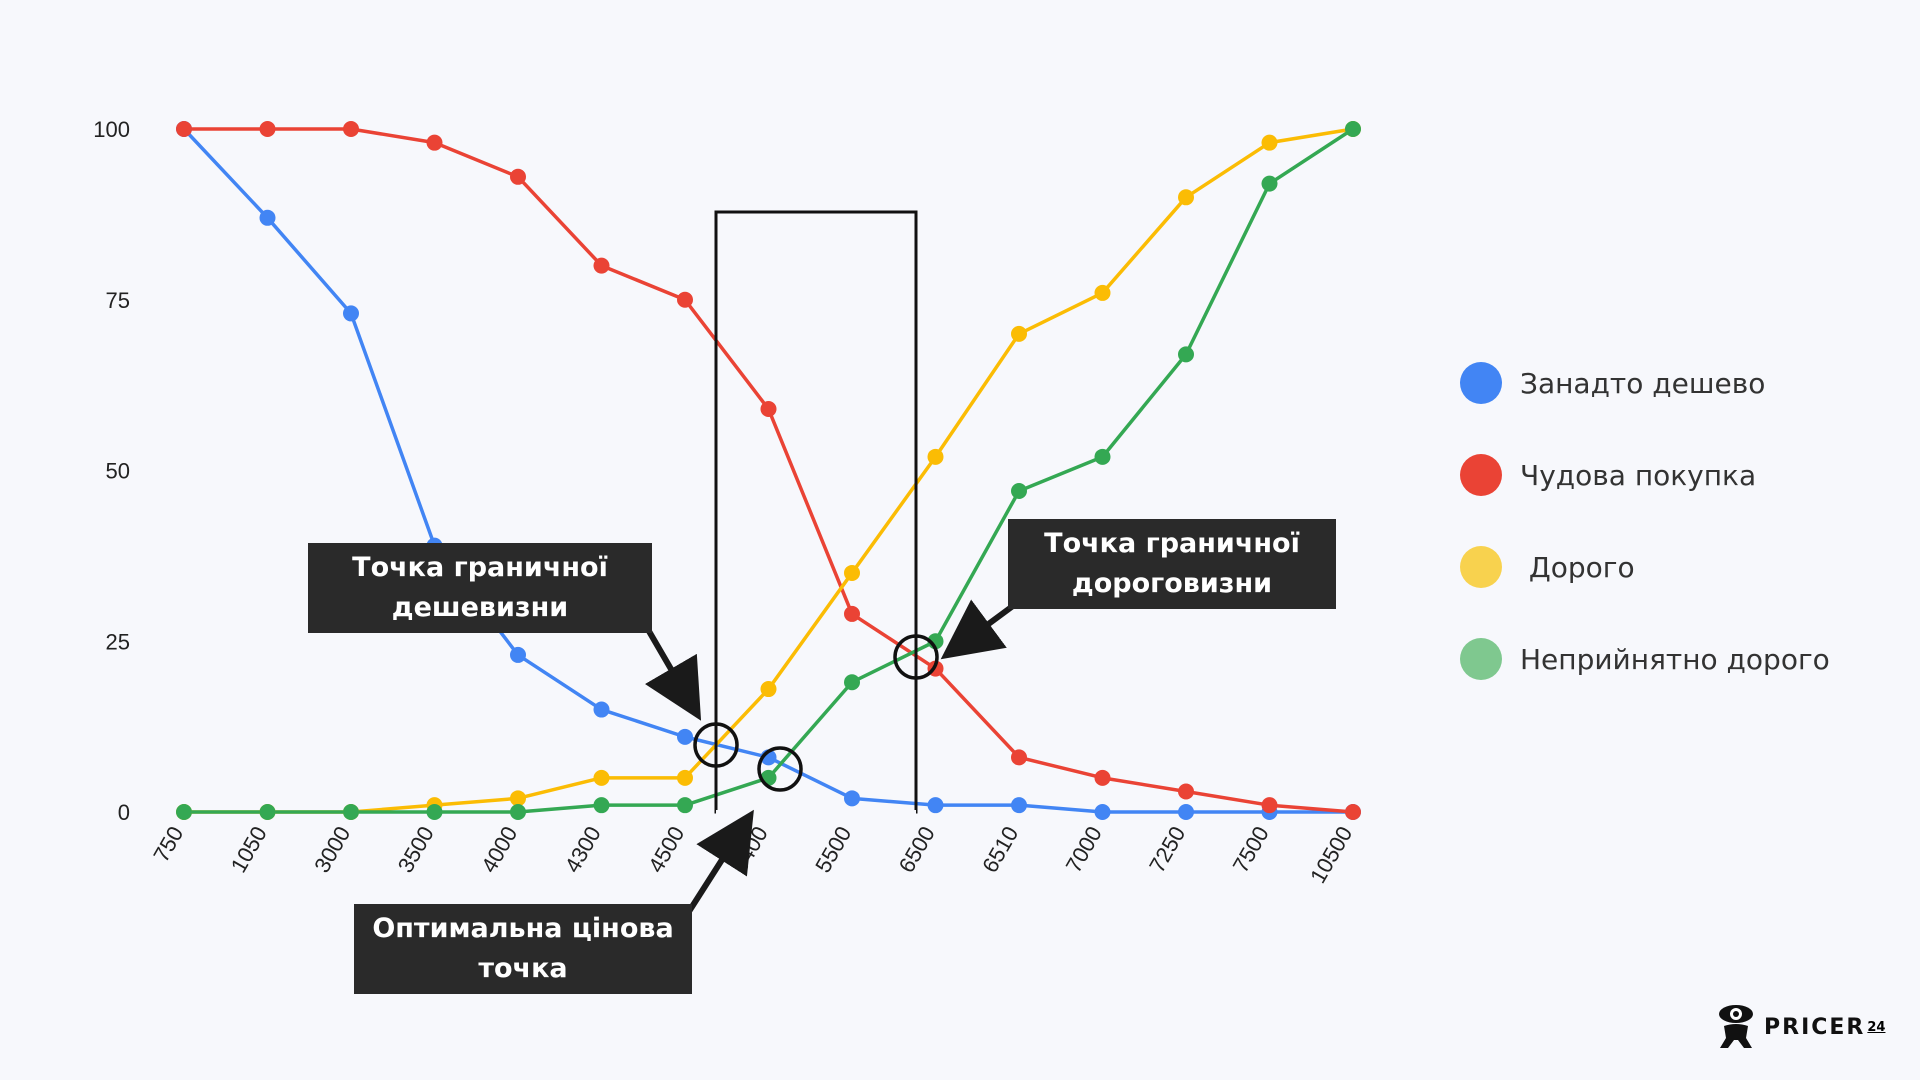 The image size is (1920, 1080). I want to click on legend-dot-unacceptably-expensive, so click(1481, 659).